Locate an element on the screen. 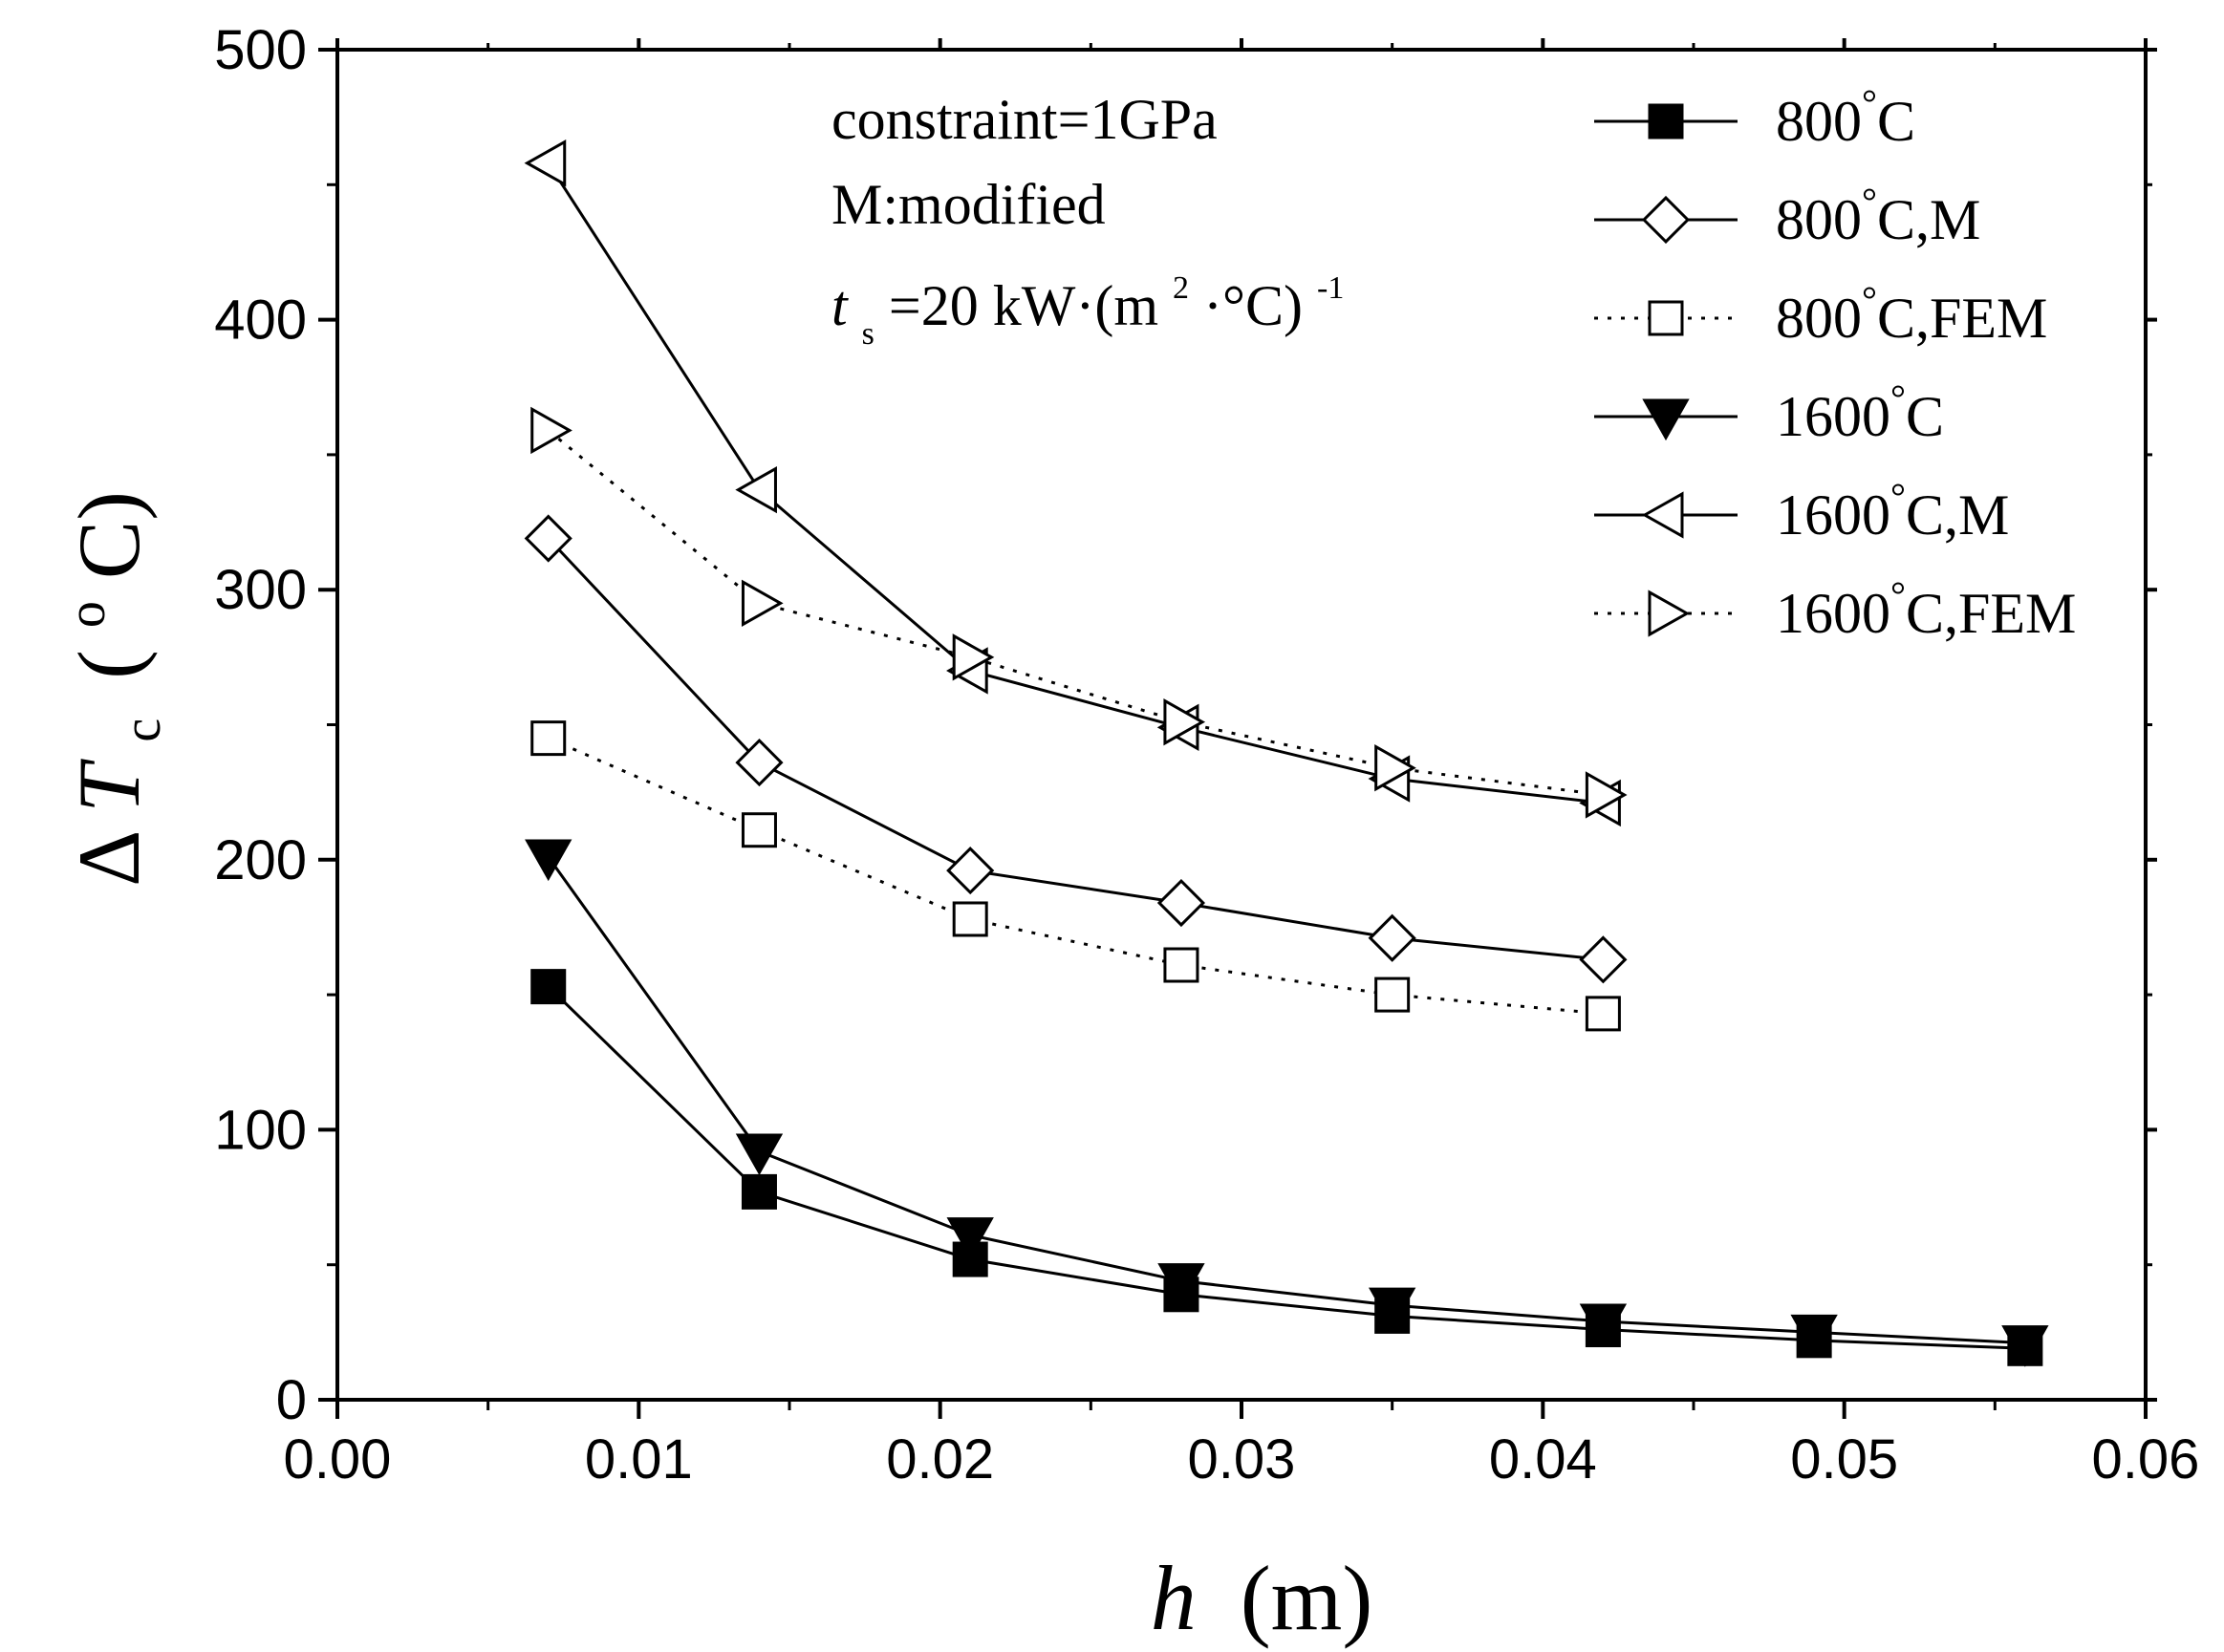 This screenshot has height=1652, width=2224. annotation-sup1: 2 is located at coordinates (1181, 288).